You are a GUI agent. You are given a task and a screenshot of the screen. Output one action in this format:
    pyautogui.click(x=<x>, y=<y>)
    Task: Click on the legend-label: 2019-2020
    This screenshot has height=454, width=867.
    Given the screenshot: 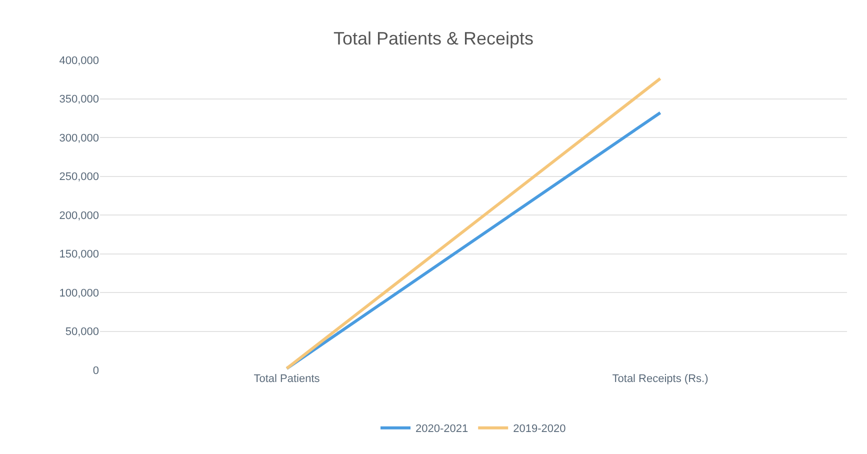 What is the action you would take?
    pyautogui.click(x=539, y=429)
    